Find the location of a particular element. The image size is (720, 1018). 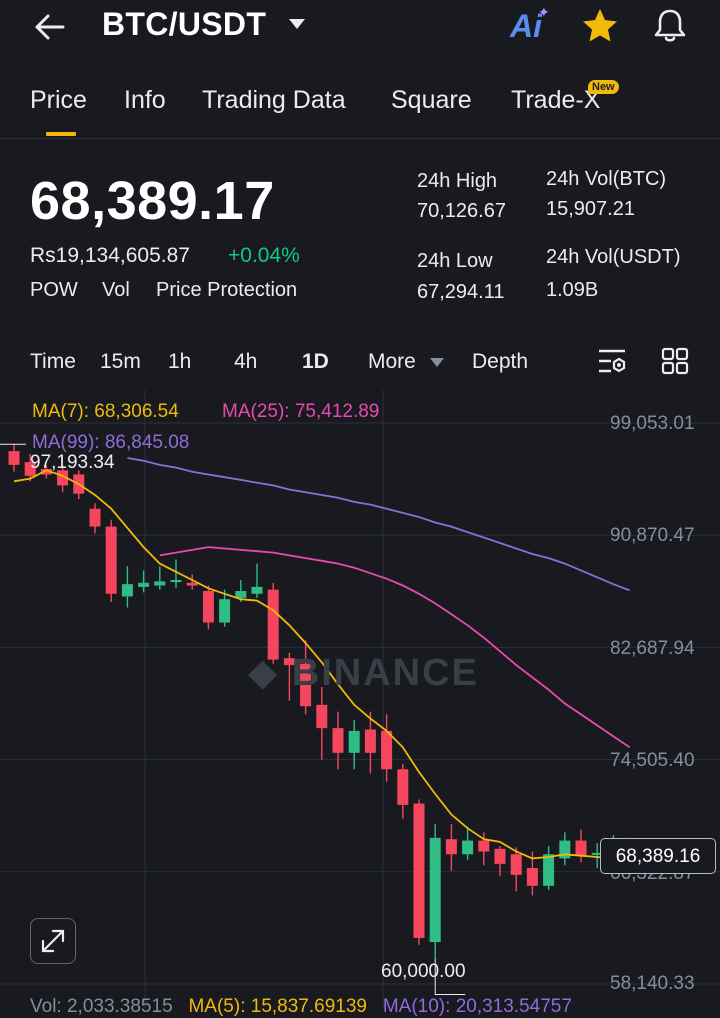

tf-1d: 1D is located at coordinates (315, 361).